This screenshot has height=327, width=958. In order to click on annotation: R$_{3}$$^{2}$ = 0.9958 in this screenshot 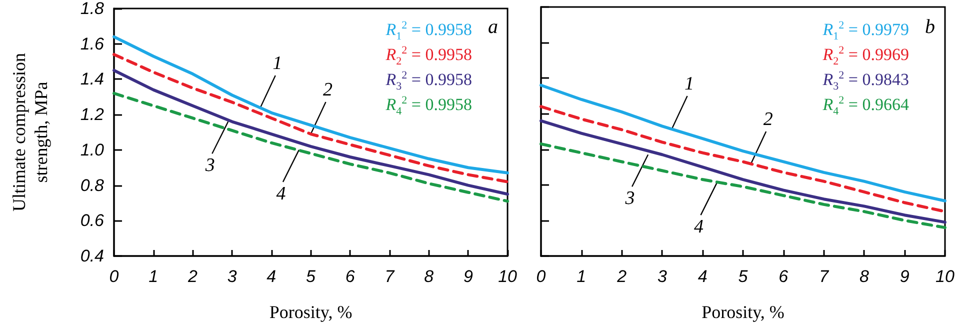, I will do `click(429, 80)`.